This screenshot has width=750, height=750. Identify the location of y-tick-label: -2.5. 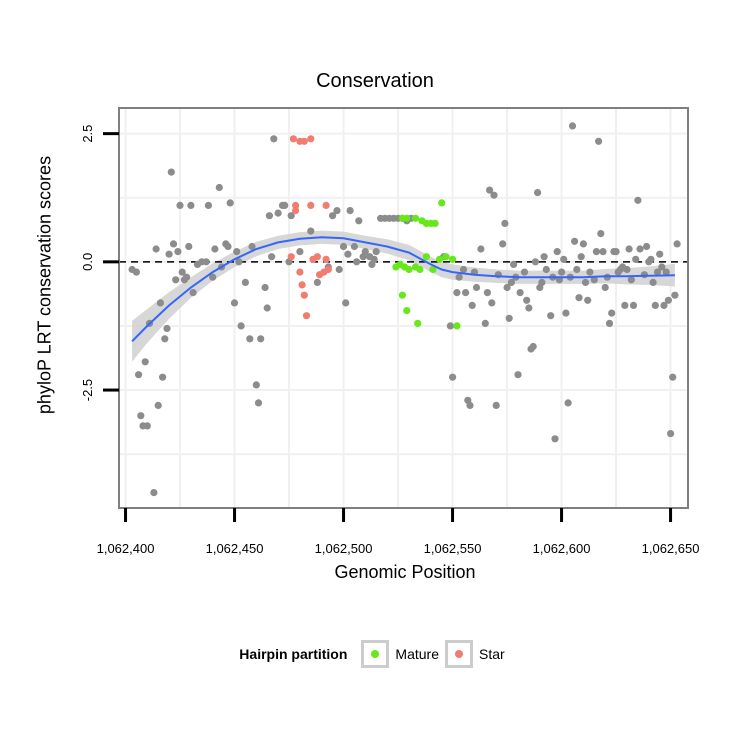
(87, 390).